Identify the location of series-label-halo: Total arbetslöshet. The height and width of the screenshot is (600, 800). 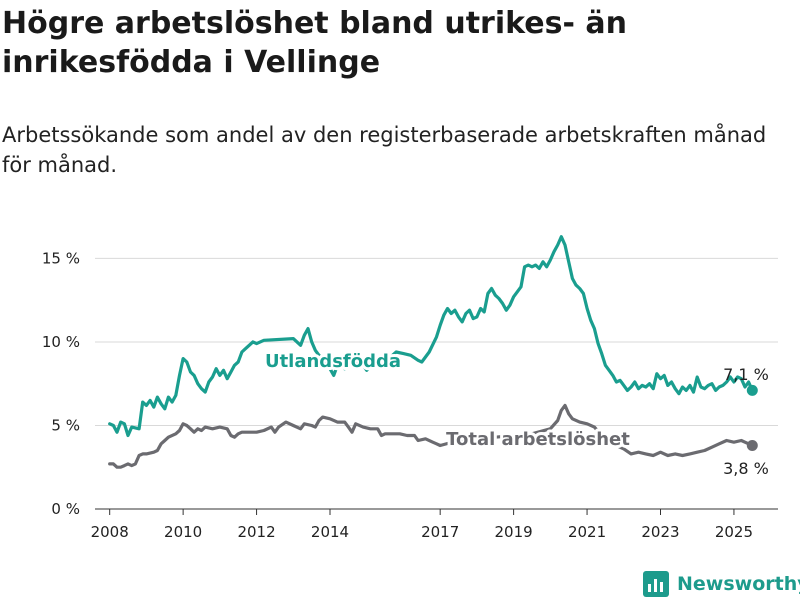
(538, 439).